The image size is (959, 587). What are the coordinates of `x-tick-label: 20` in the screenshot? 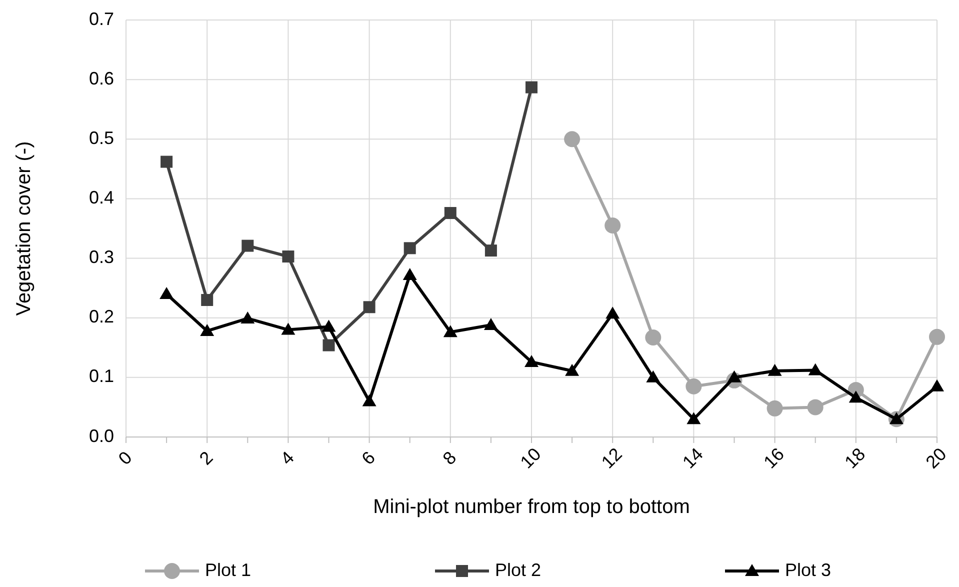 It's located at (936, 458).